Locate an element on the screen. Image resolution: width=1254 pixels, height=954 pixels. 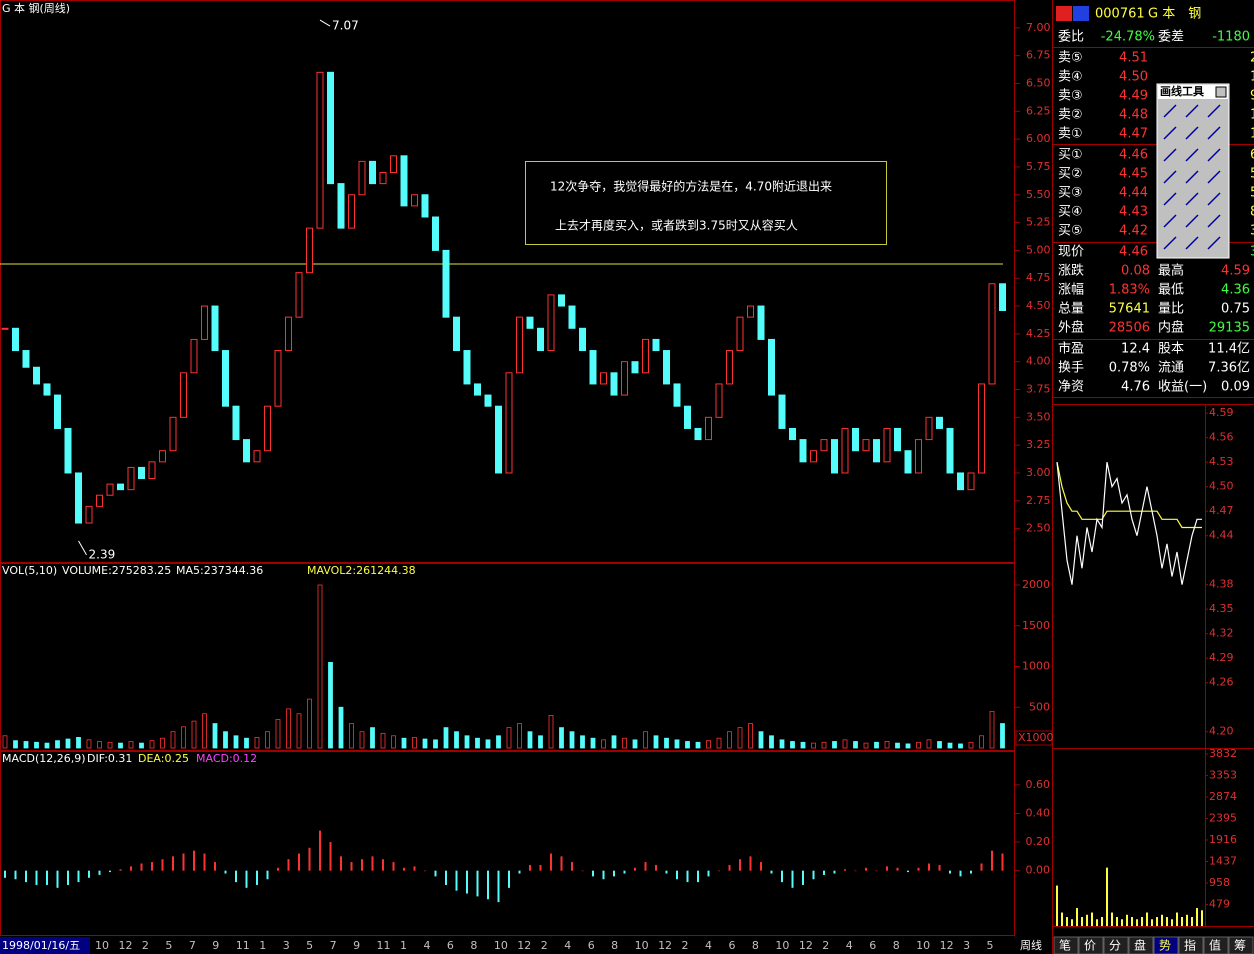
tab-label: 指 is located at coordinates (1190, 945).